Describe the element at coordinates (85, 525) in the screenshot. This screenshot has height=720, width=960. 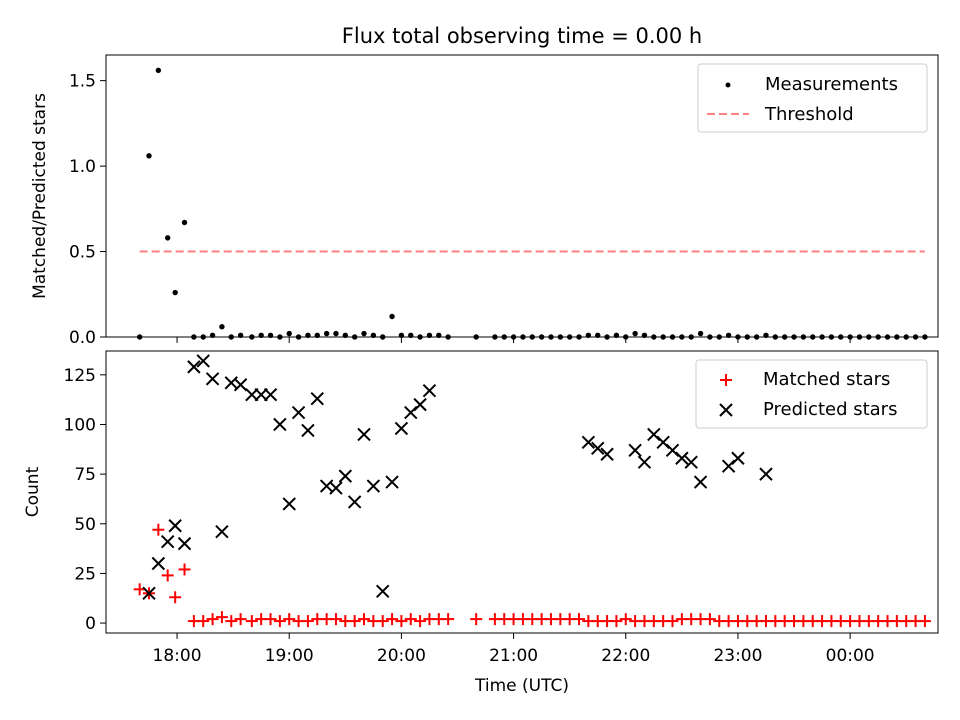
I see `y-tick-label: 50` at that location.